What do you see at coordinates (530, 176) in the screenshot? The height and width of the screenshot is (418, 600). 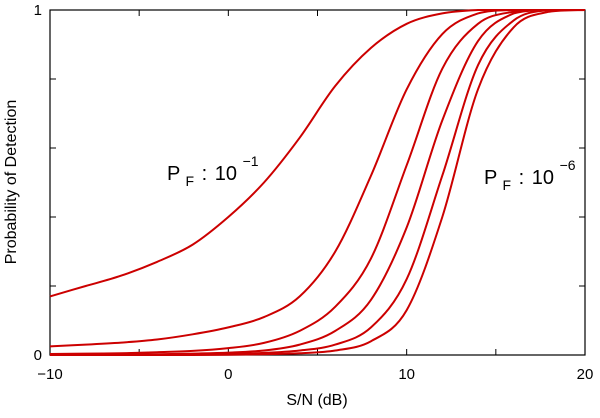 I see `annotation-pf-6: P F : 10 −6` at bounding box center [530, 176].